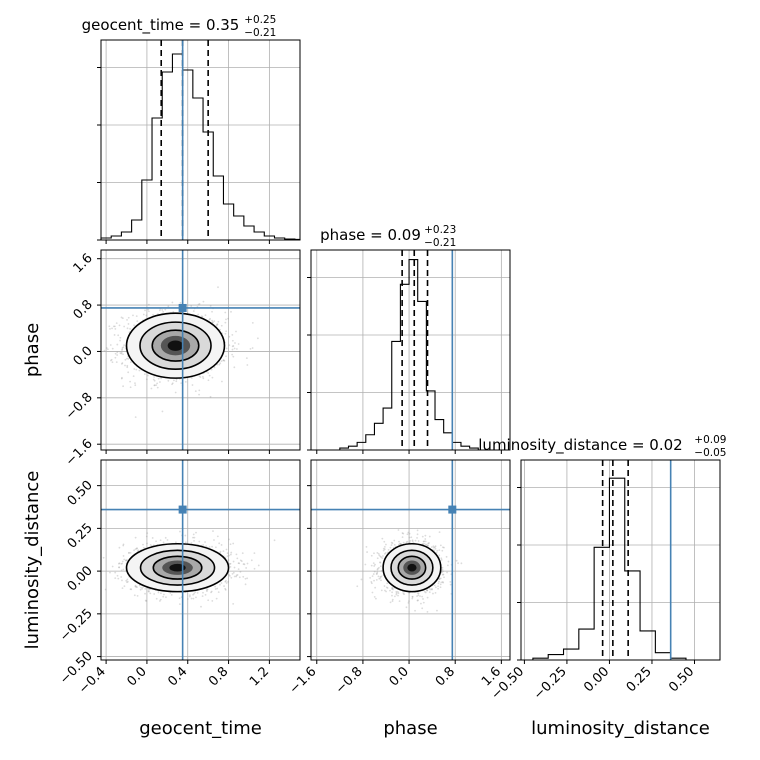 The height and width of the screenshot is (760, 760). What do you see at coordinates (602, 547) in the screenshot?
I see `hist-panel-luminosity_distance: luminosity_distance = 0.02 +0.09−0.05` at bounding box center [602, 547].